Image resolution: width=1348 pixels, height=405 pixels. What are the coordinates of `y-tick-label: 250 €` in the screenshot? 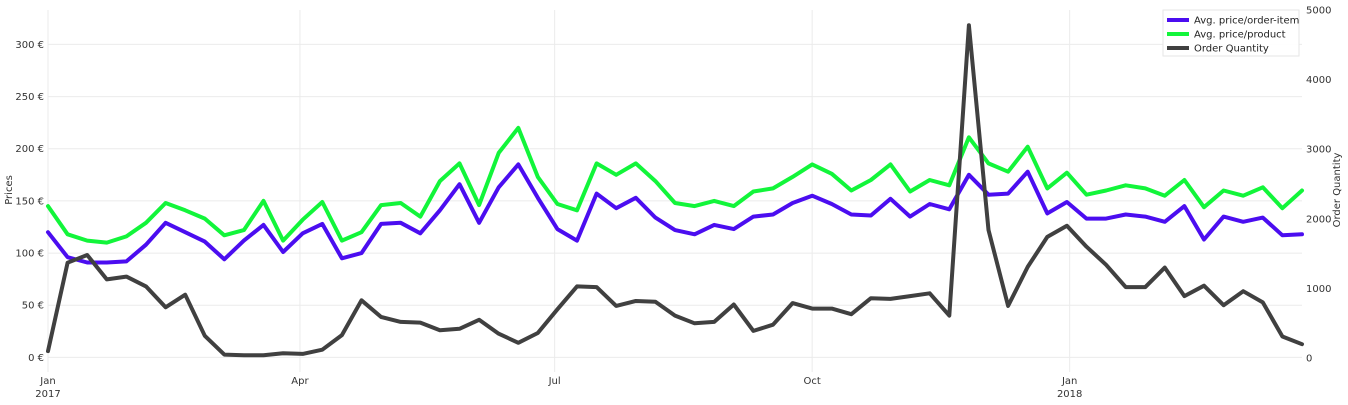 It's located at (29, 97).